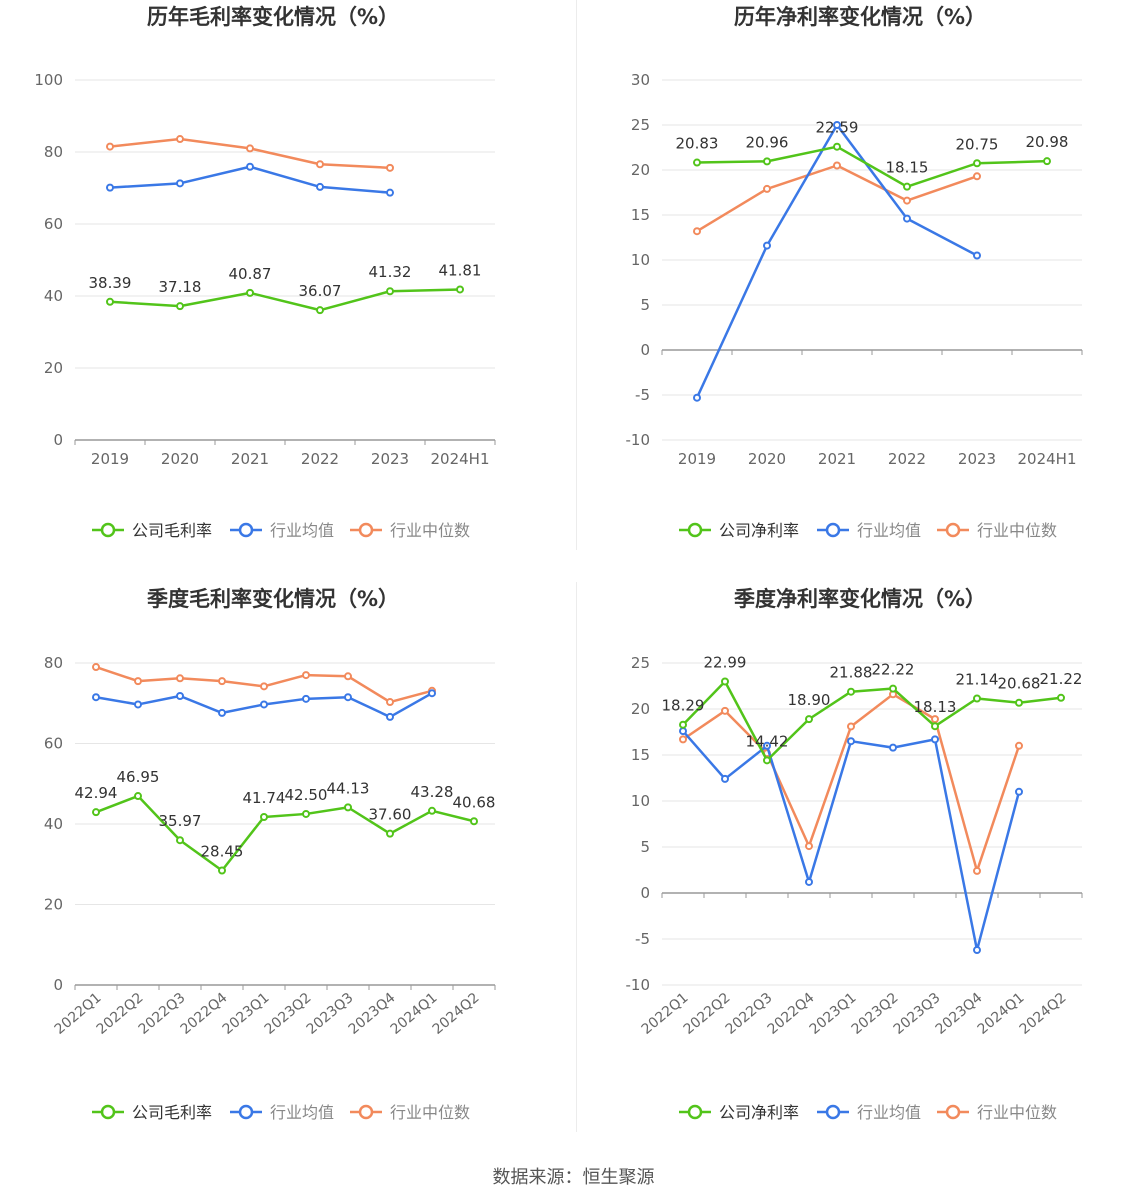 The image size is (1147, 1202). What do you see at coordinates (306, 795) in the screenshot?
I see `data-label: 42.50` at bounding box center [306, 795].